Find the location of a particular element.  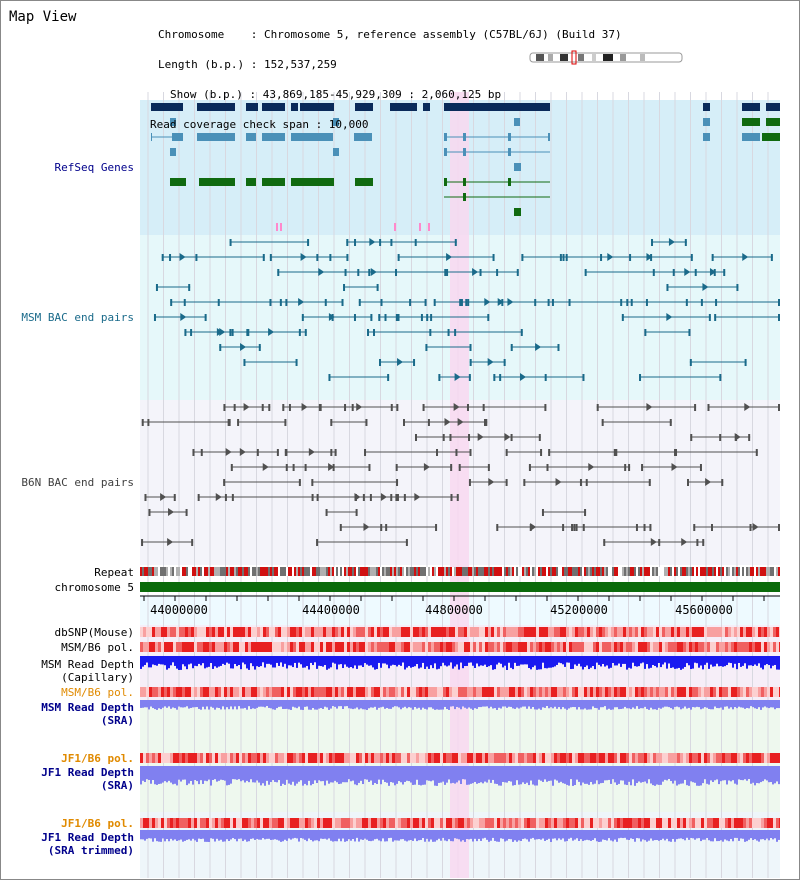

track-label-msm-bac: MSM BAC end pairs is located at coordinates (77, 317).